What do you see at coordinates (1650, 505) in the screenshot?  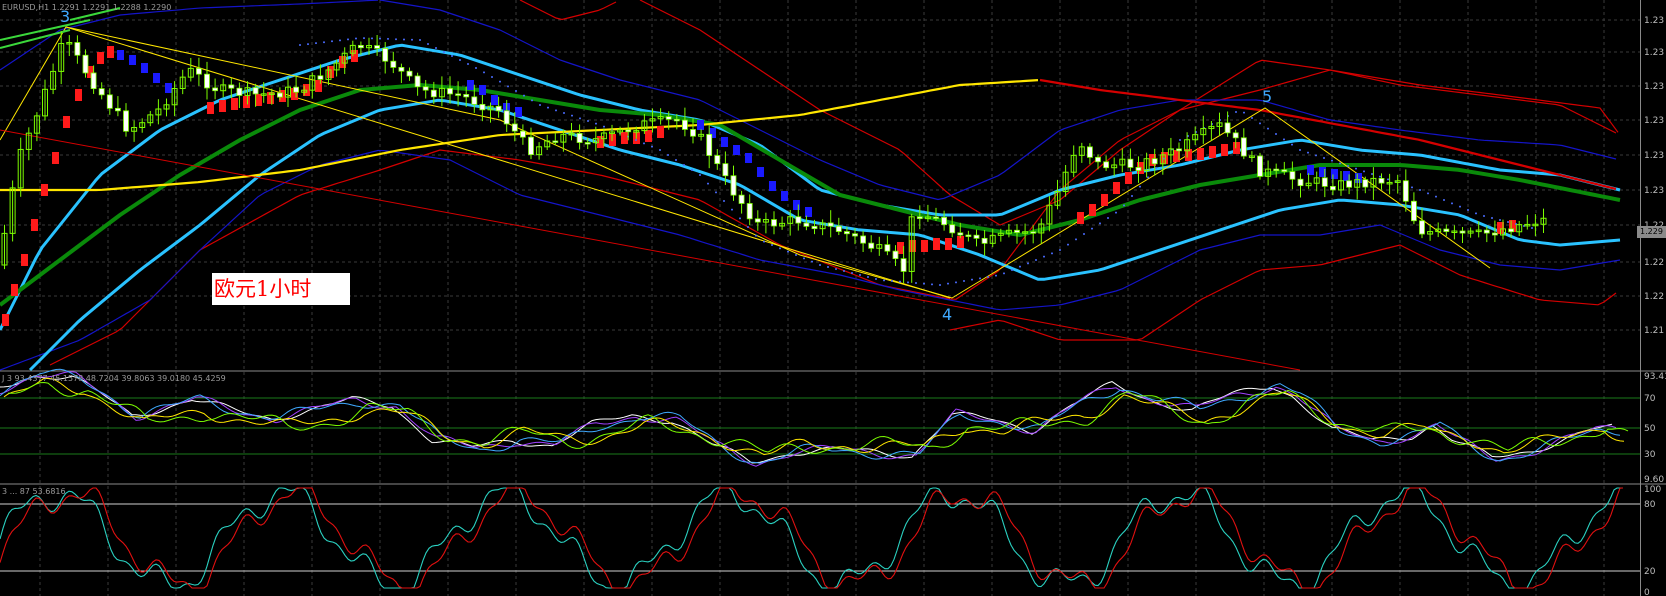 I see `oscillator-2-tick: 80` at bounding box center [1650, 505].